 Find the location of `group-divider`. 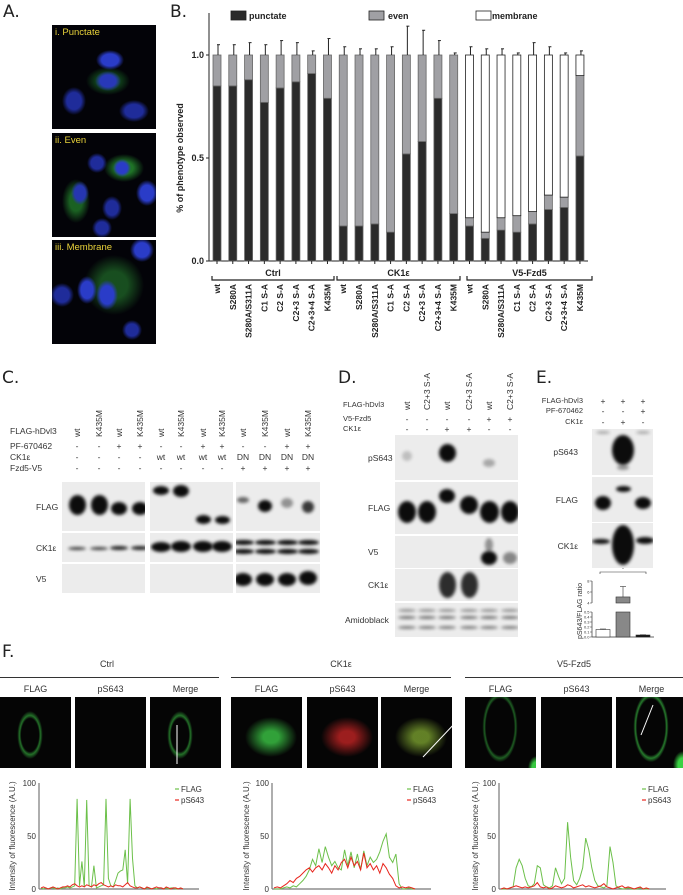

group-divider is located at coordinates (574, 677).